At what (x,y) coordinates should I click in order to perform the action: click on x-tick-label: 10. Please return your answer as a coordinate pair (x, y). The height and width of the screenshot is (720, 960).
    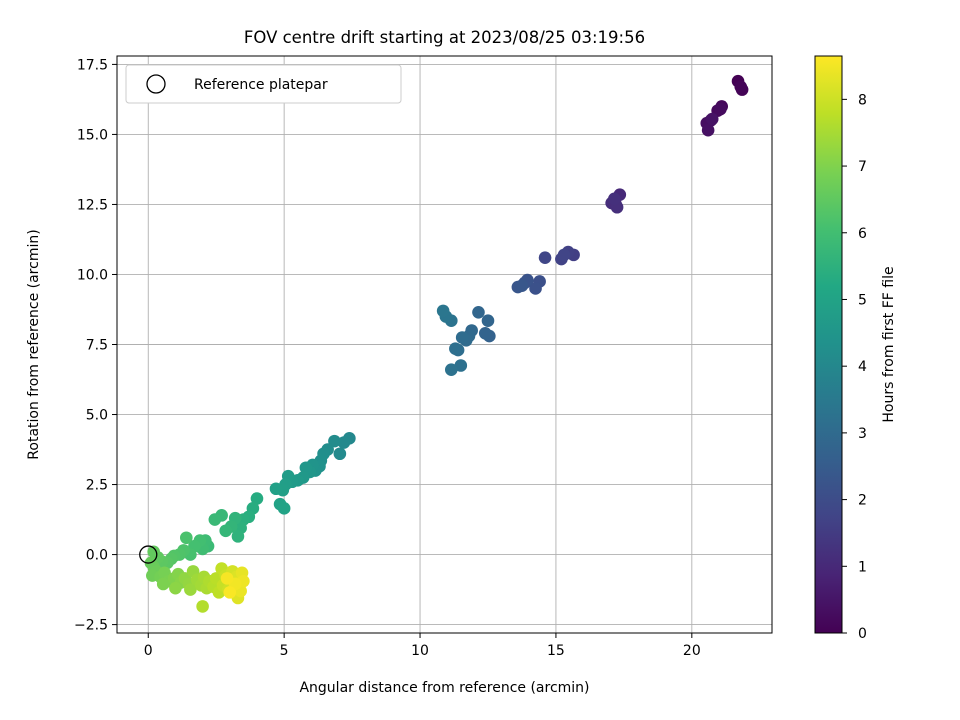
    Looking at the image, I should click on (420, 651).